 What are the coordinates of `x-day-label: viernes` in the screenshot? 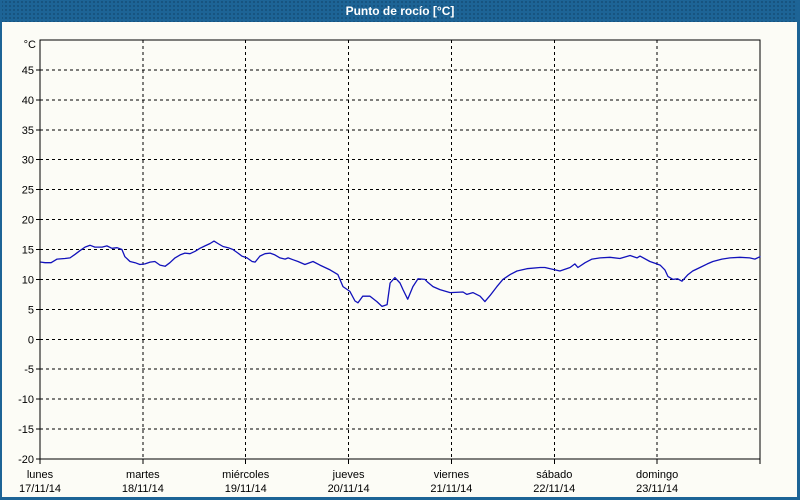 It's located at (452, 475).